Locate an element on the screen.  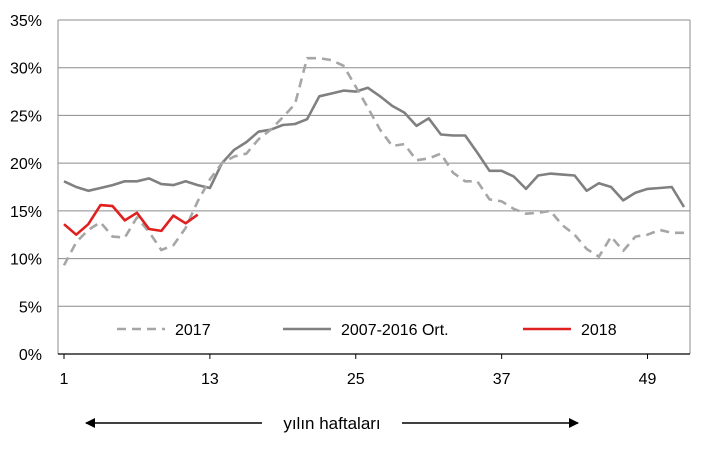
x-tick-label: 49 is located at coordinates (648, 379).